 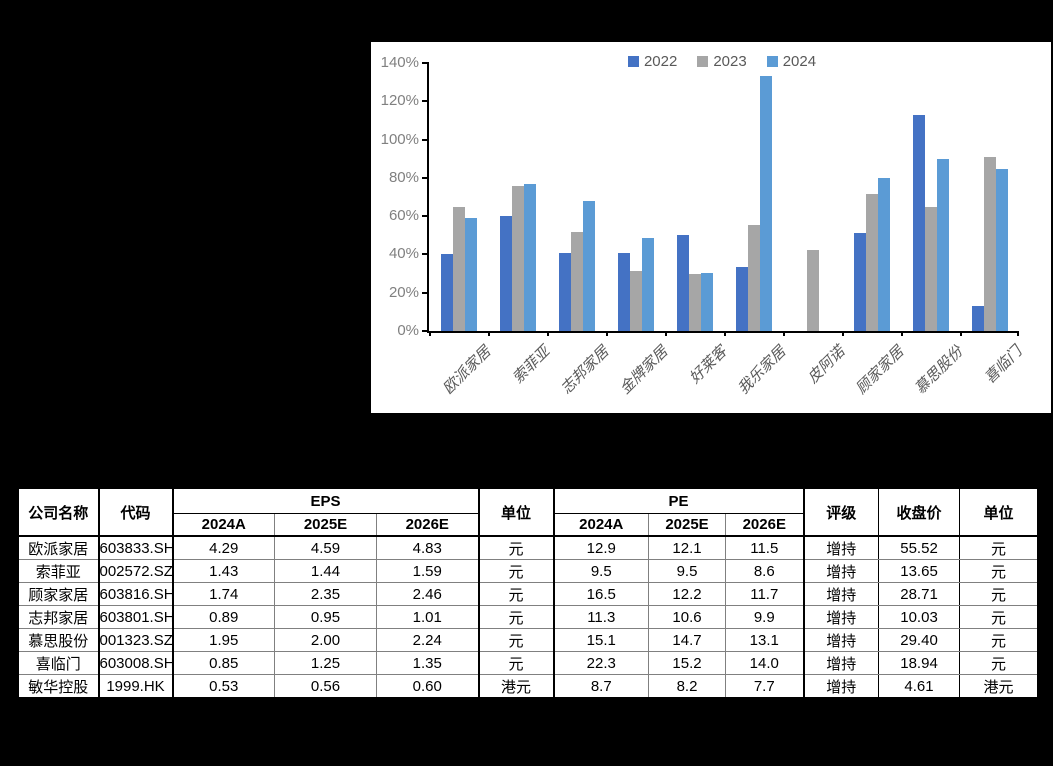 I want to click on table-cell: 4.59, so click(x=325, y=548).